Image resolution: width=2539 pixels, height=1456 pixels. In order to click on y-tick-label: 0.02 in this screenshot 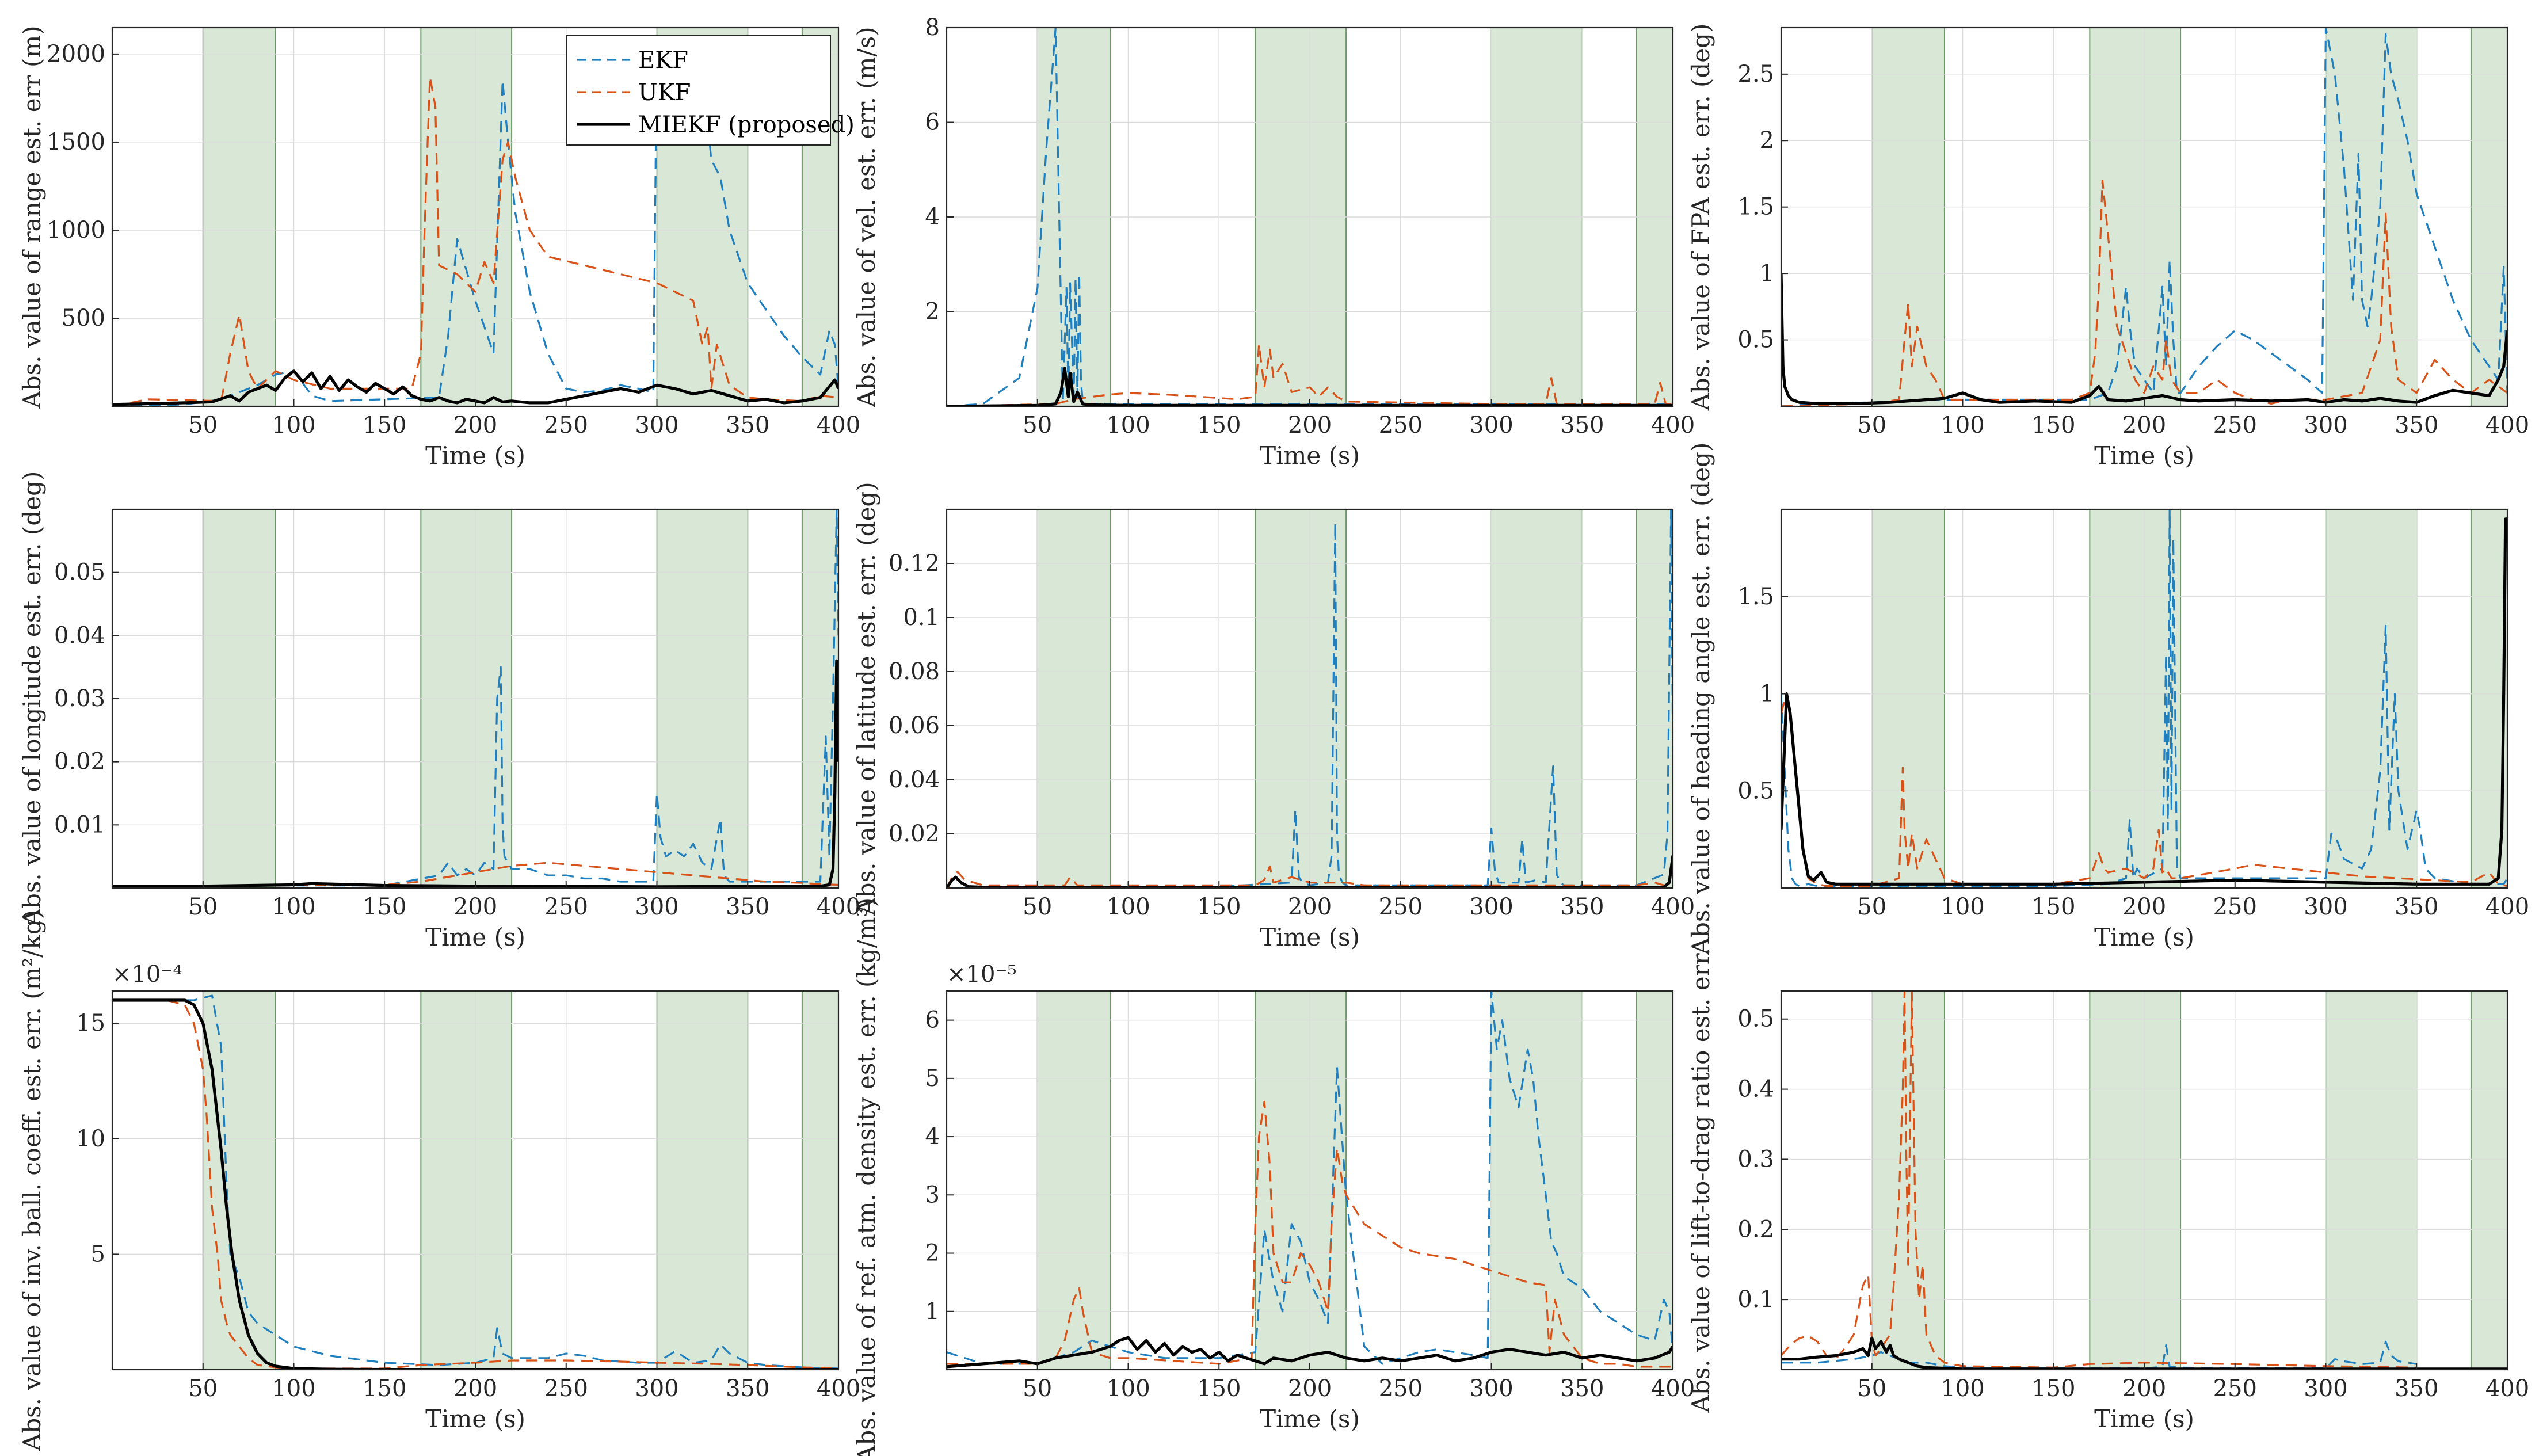, I will do `click(80, 762)`.